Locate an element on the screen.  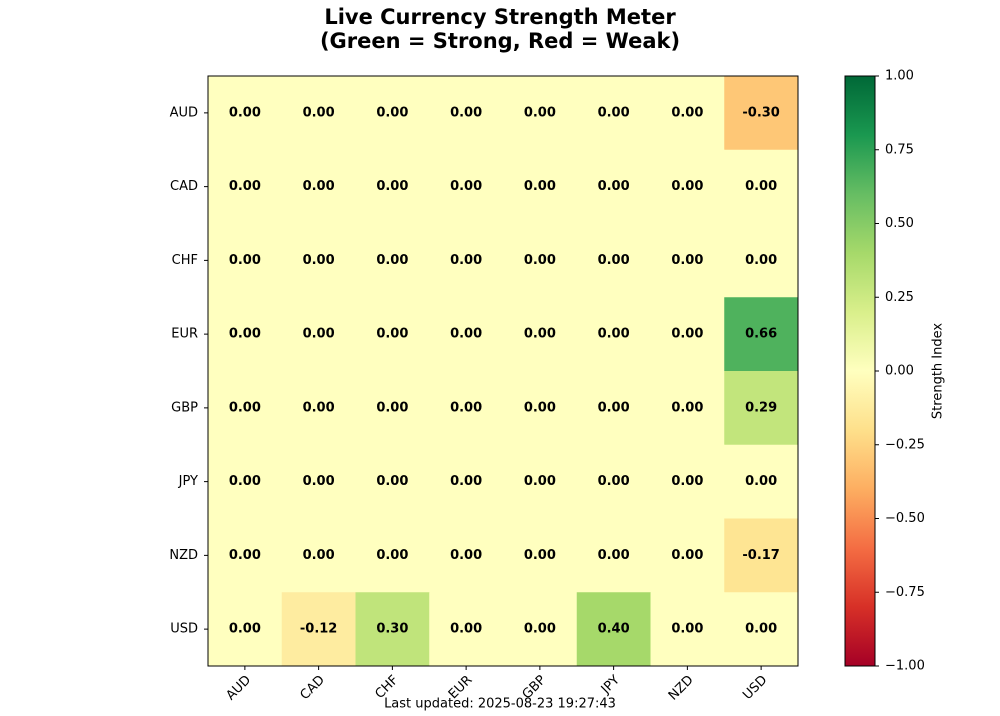
y-tick-label: USD is located at coordinates (184, 629).